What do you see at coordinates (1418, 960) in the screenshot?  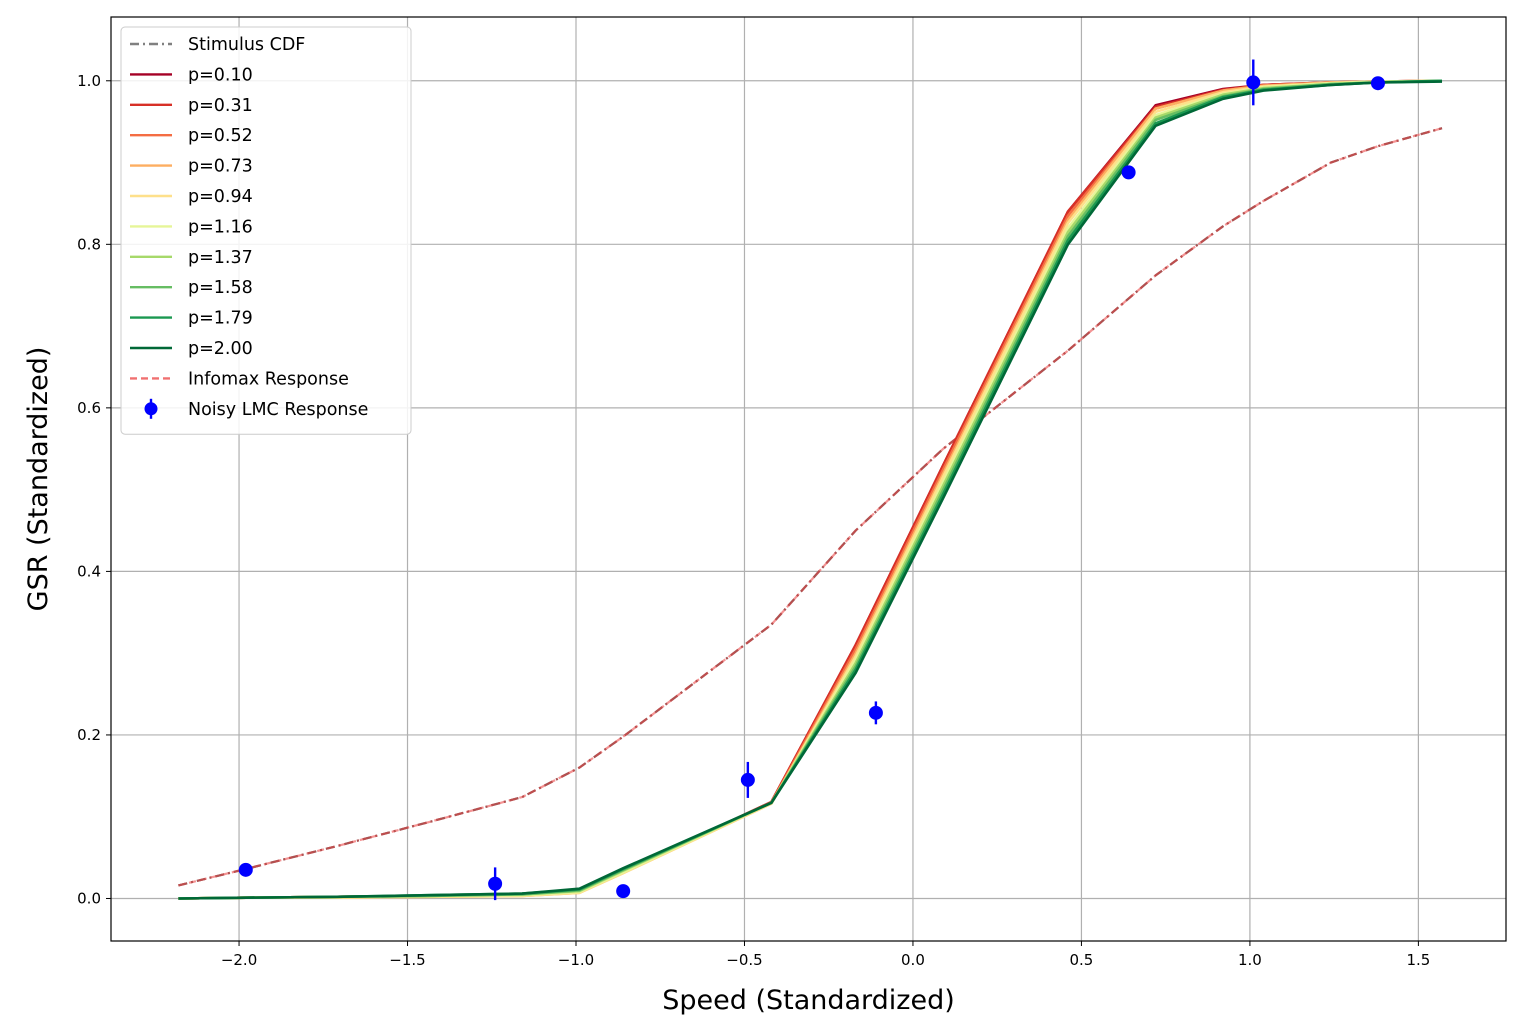 I see `x-tick-label: 1.5` at bounding box center [1418, 960].